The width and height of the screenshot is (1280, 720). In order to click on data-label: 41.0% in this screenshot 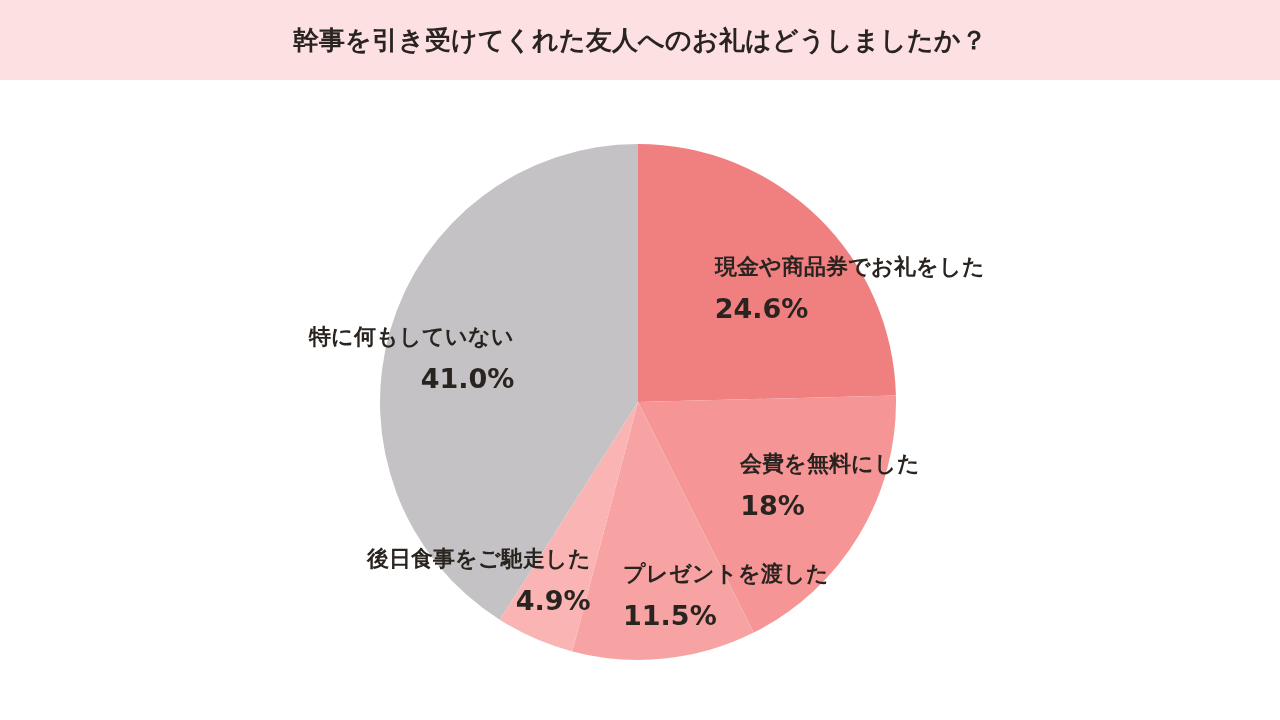, I will do `click(467, 379)`.